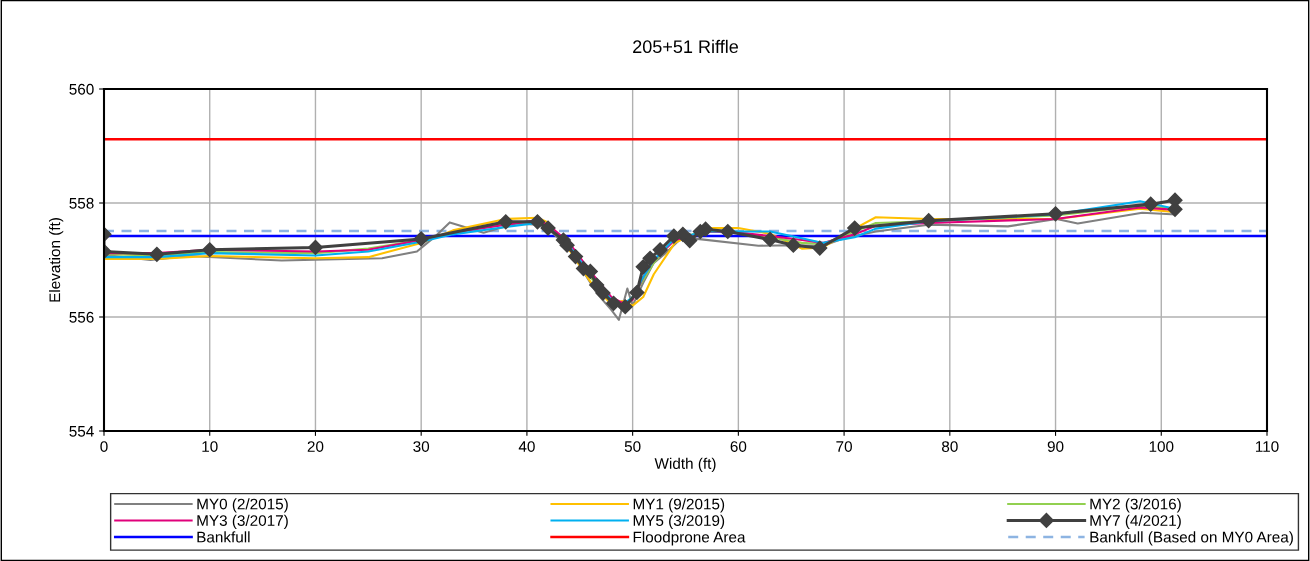 The height and width of the screenshot is (561, 1310). Describe the element at coordinates (81, 89) in the screenshot. I see `y-tick-label: 560` at that location.